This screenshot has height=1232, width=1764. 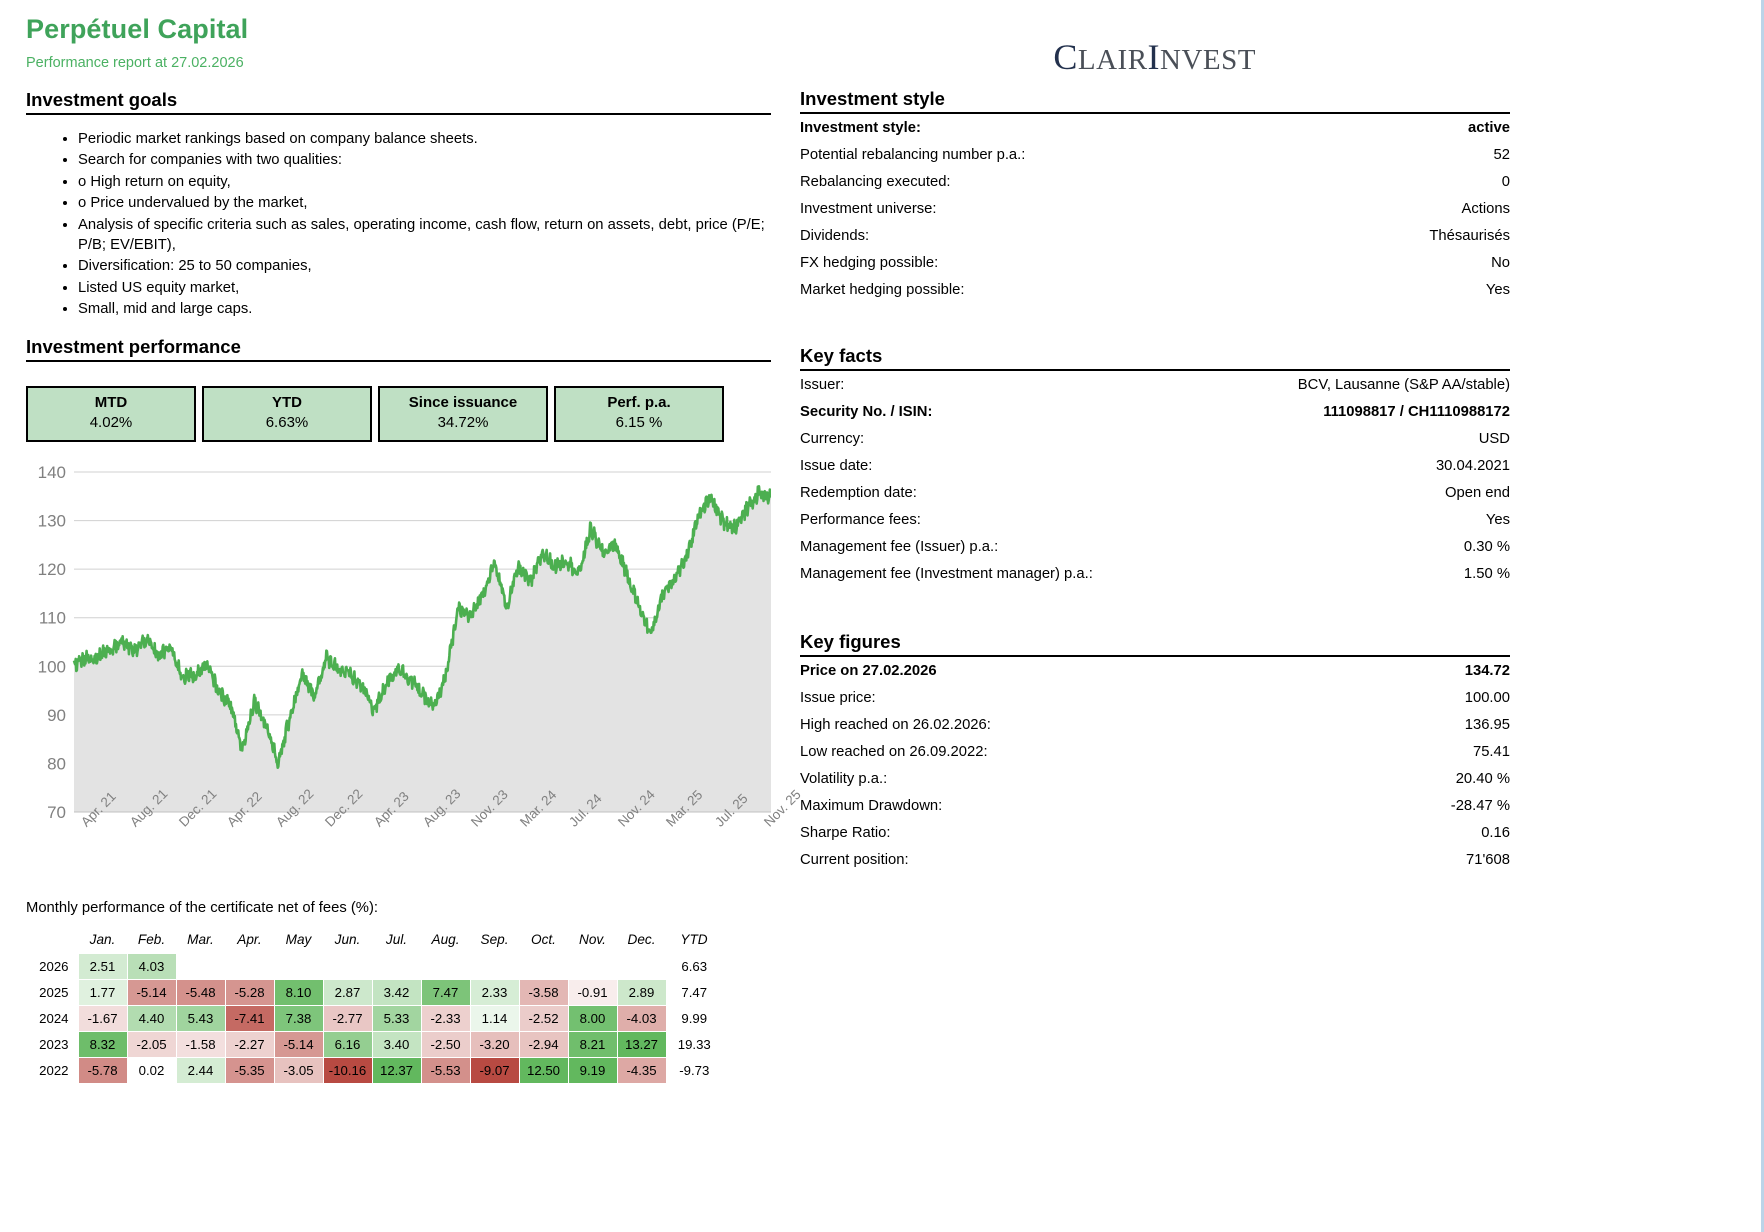 What do you see at coordinates (347, 1019) in the screenshot?
I see `monthly-table-cell: -2.77` at bounding box center [347, 1019].